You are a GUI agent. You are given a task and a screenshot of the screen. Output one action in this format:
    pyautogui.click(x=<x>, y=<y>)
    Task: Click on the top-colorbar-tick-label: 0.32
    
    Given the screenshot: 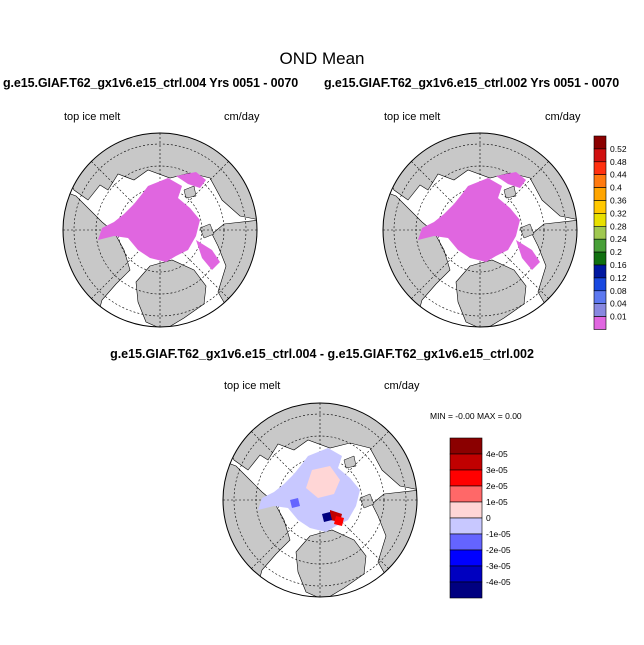 What is the action you would take?
    pyautogui.click(x=618, y=213)
    